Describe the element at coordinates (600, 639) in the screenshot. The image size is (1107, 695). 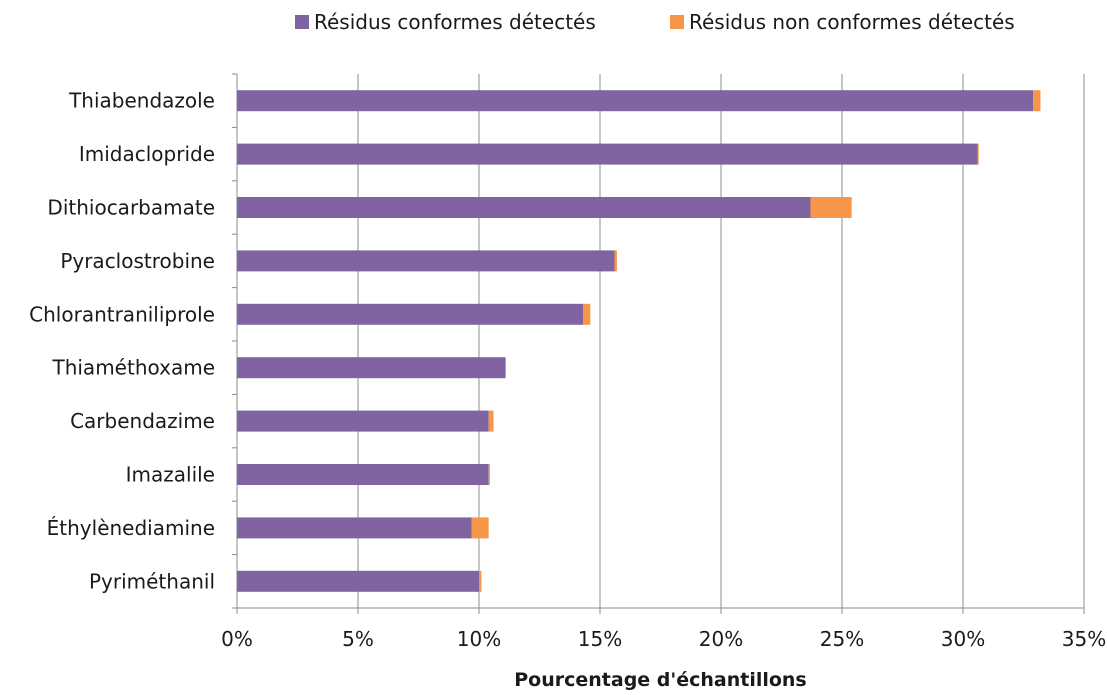
I see `x-tick-label: 15%` at that location.